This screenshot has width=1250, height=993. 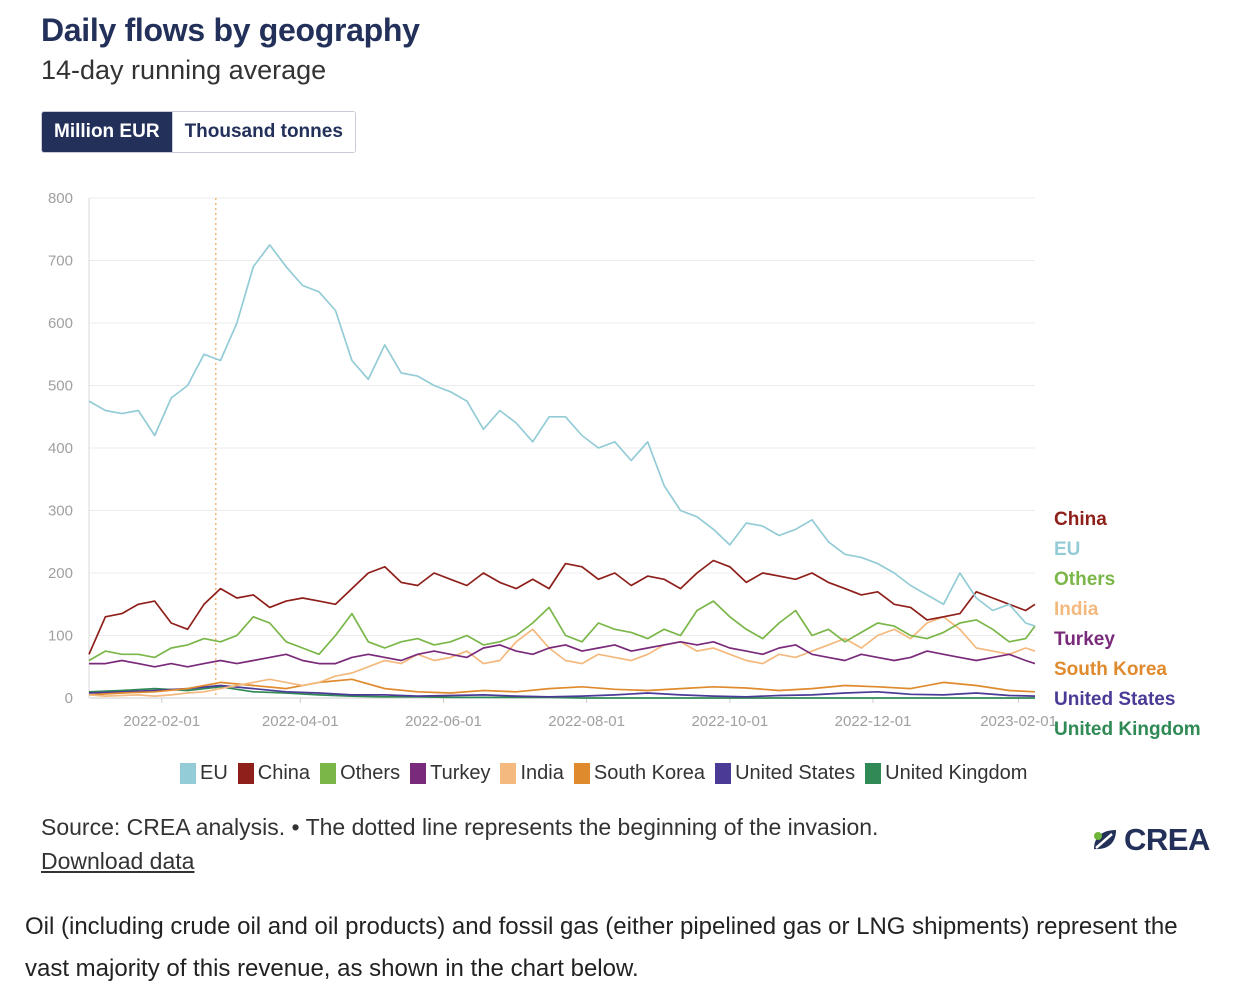 I want to click on legend-item-china: China, so click(x=274, y=773).